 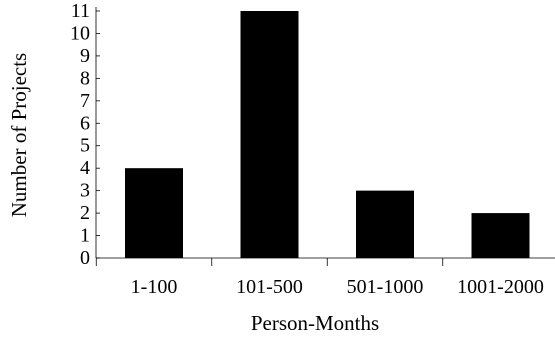 What do you see at coordinates (85, 78) in the screenshot?
I see `y-tick-label: 8` at bounding box center [85, 78].